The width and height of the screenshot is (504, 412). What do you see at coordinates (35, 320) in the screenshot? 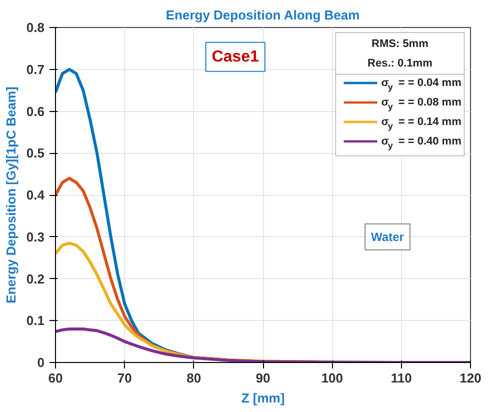
I see `y-tick-label: 0.1` at bounding box center [35, 320].